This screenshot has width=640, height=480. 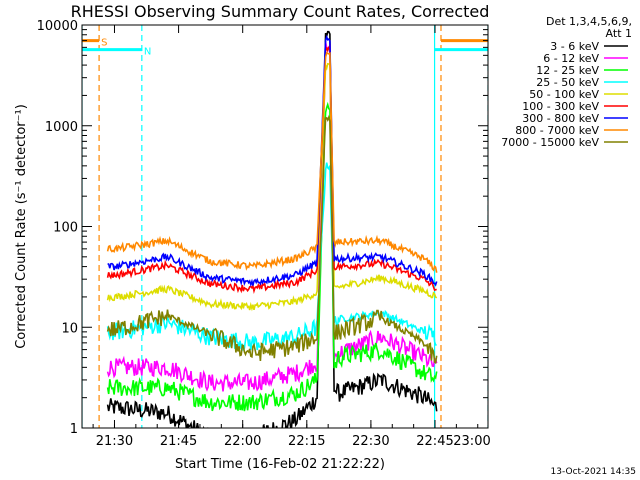 What do you see at coordinates (560, 118) in the screenshot?
I see `legend-label-6: 300 - 800 keV` at bounding box center [560, 118].